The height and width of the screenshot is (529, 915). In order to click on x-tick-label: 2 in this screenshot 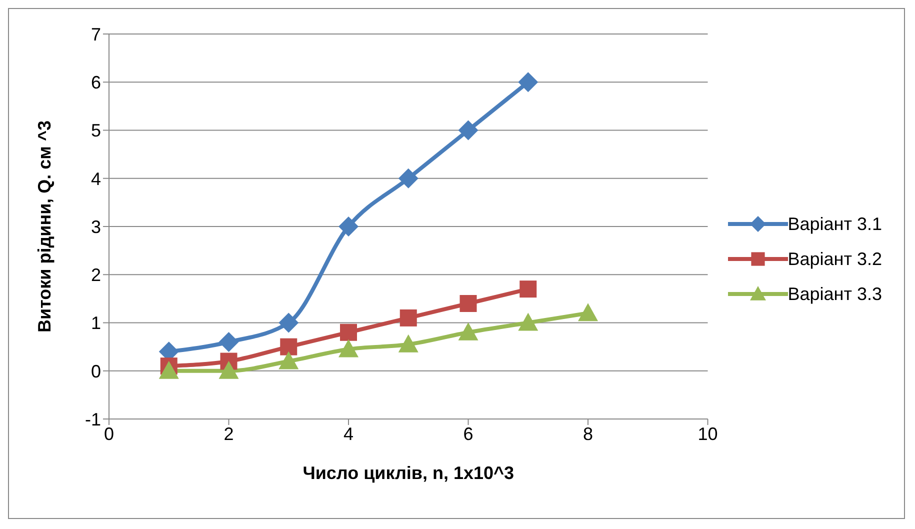, I will do `click(229, 434)`.